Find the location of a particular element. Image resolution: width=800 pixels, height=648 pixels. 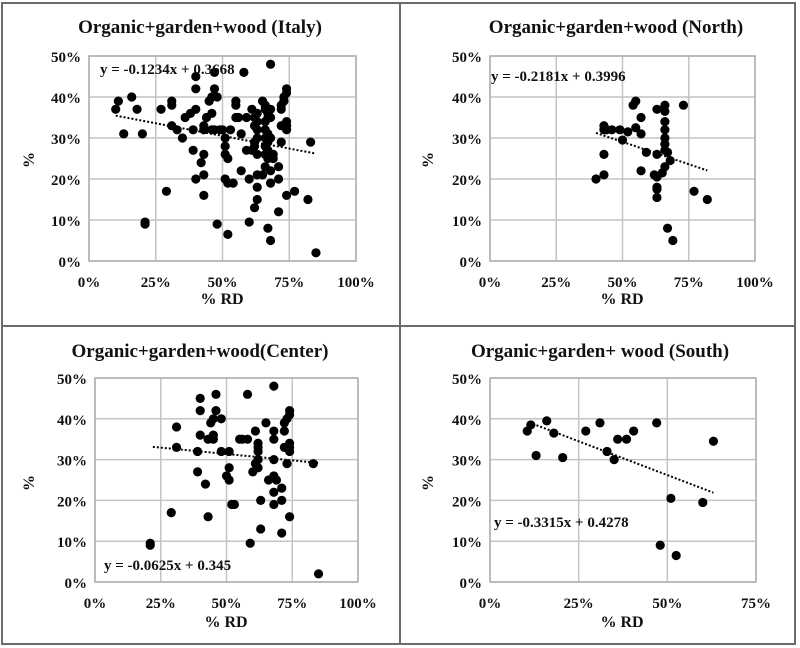

x-tick-label: 100% is located at coordinates (358, 604).